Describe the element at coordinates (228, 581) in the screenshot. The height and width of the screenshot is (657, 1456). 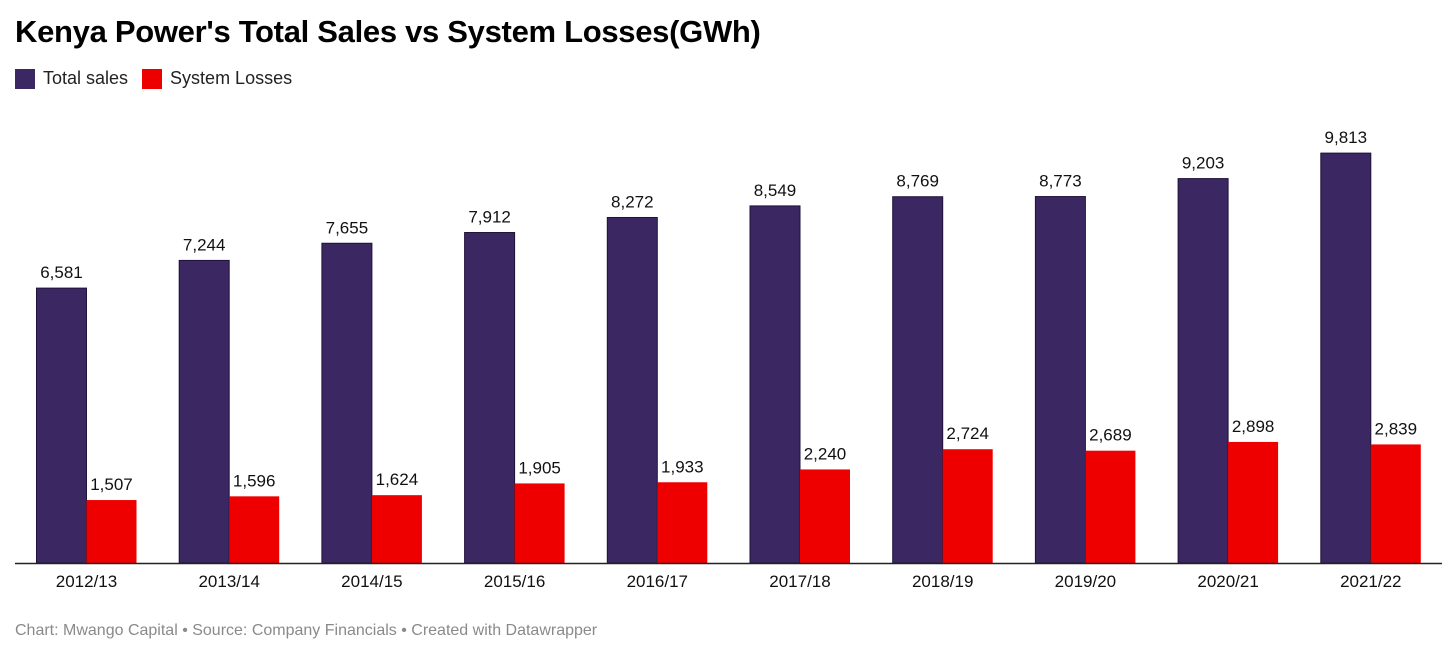
I see `x-tick-label: 2013/14` at that location.